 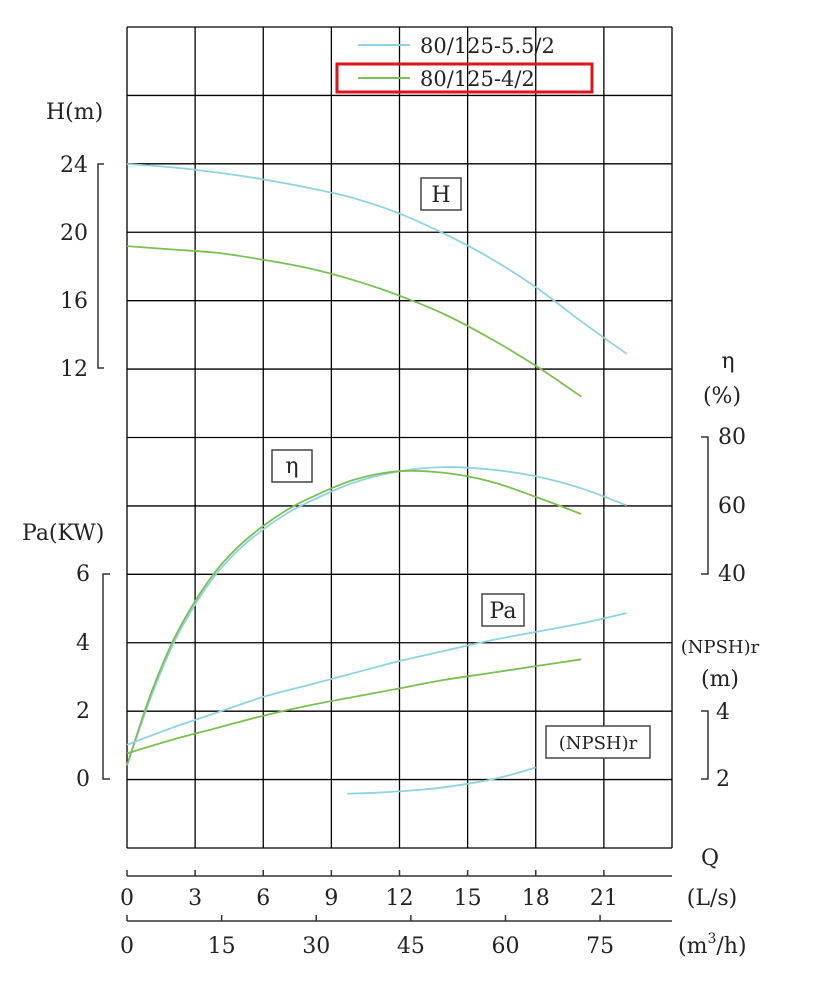 I want to click on power-axis-bracket, so click(x=106, y=676).